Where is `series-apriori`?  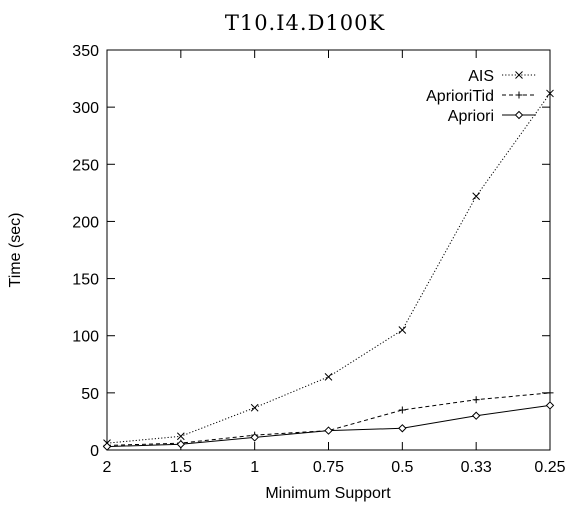
series-apriori is located at coordinates (328, 426).